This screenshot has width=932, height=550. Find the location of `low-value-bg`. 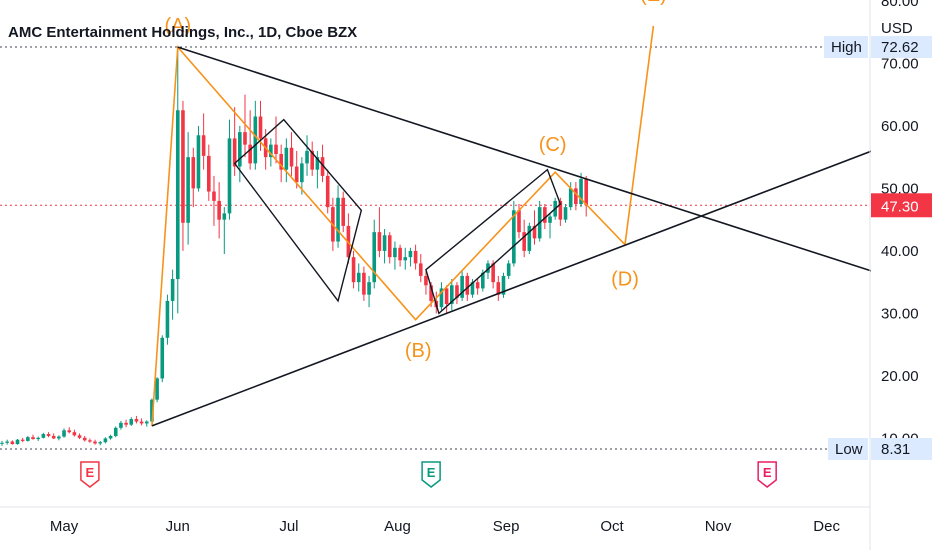

low-value-bg is located at coordinates (901, 449).